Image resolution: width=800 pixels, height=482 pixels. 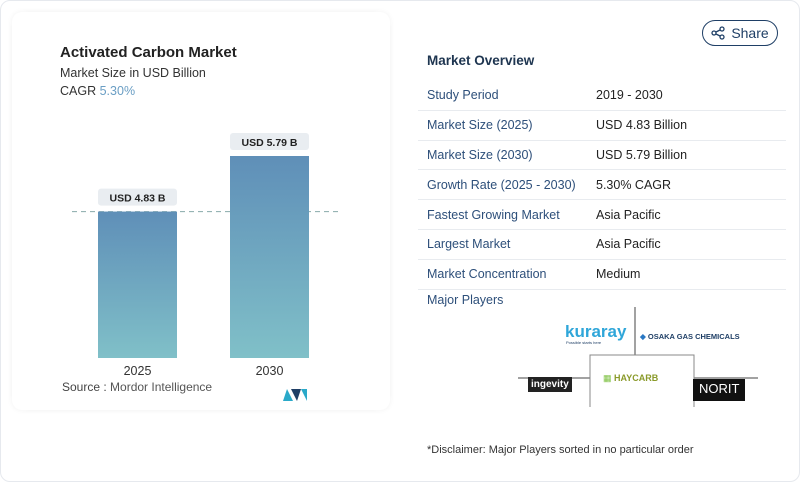 What do you see at coordinates (480, 154) in the screenshot?
I see `row-key: Market Size (2030)` at bounding box center [480, 154].